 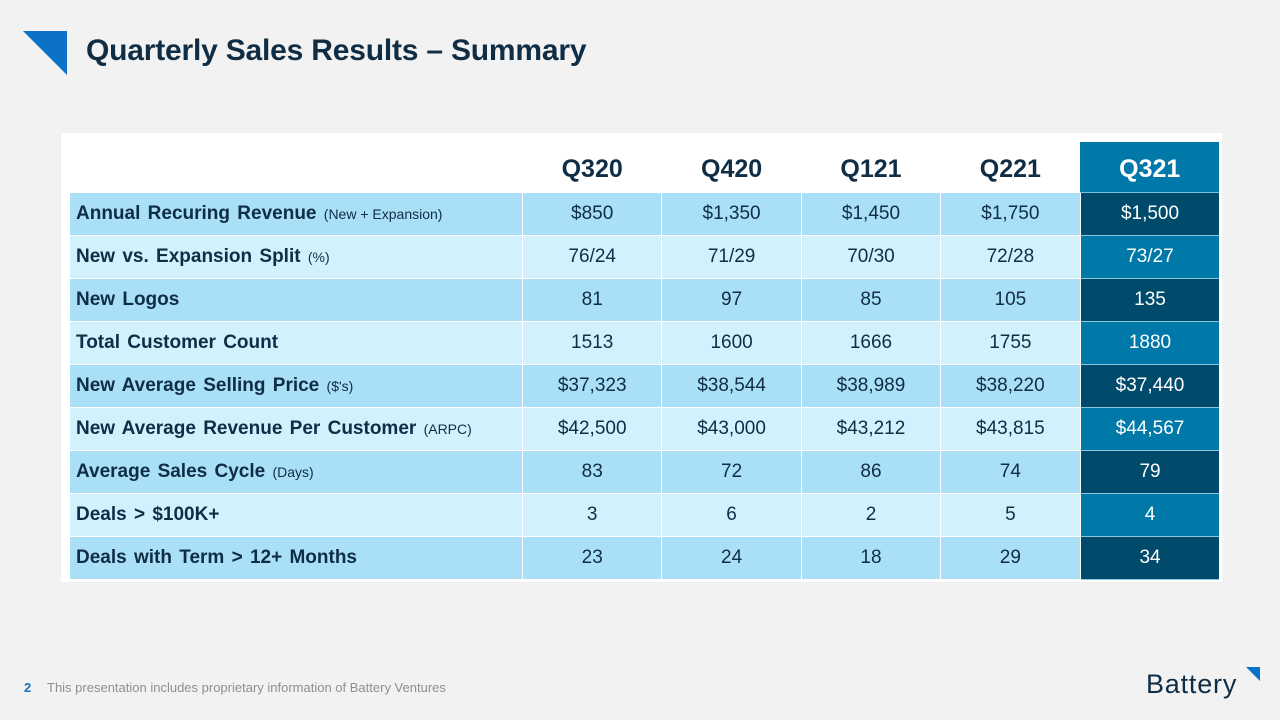 What do you see at coordinates (731, 343) in the screenshot?
I see `value-cell: 1600` at bounding box center [731, 343].